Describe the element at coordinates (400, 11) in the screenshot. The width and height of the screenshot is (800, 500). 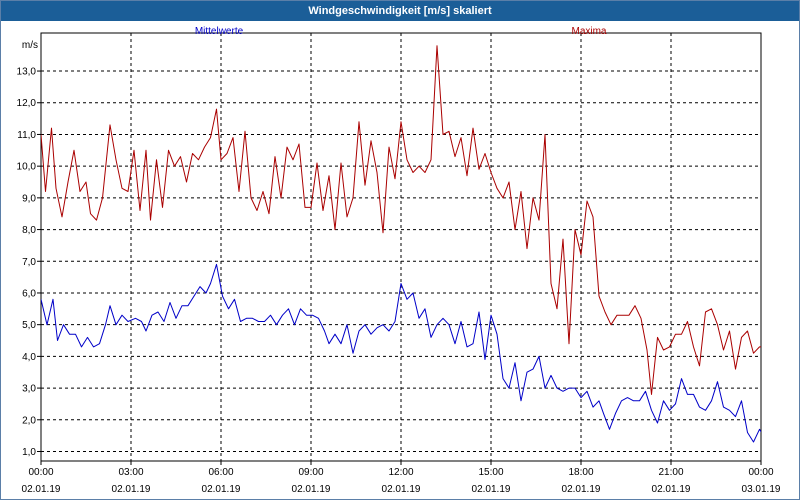
I see `window-title: Windgeschwindigkeit [m/s] skaliert` at that location.